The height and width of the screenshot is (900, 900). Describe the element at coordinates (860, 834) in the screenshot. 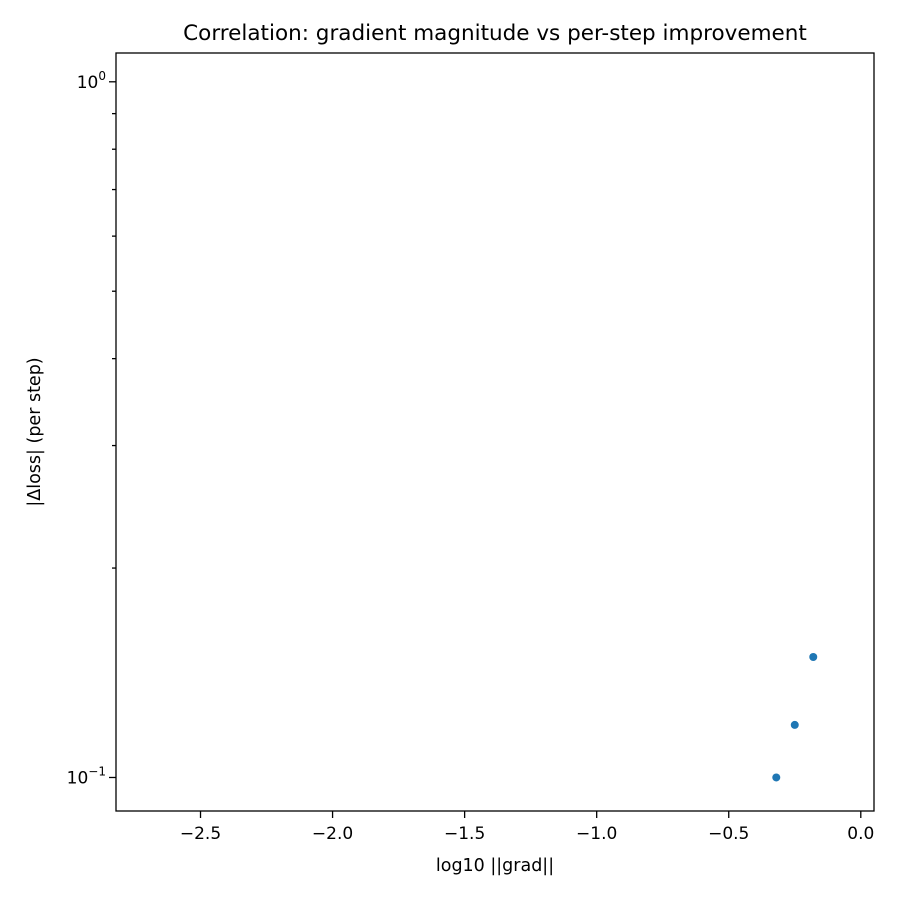

I see `x-tick-label: 0.0` at that location.